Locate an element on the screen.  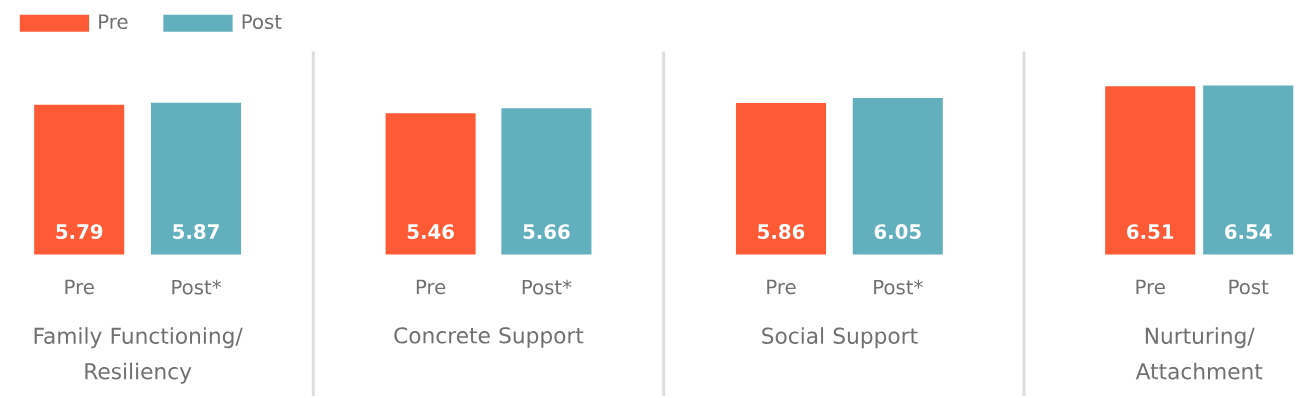
data-label: 5.86 is located at coordinates (781, 232).